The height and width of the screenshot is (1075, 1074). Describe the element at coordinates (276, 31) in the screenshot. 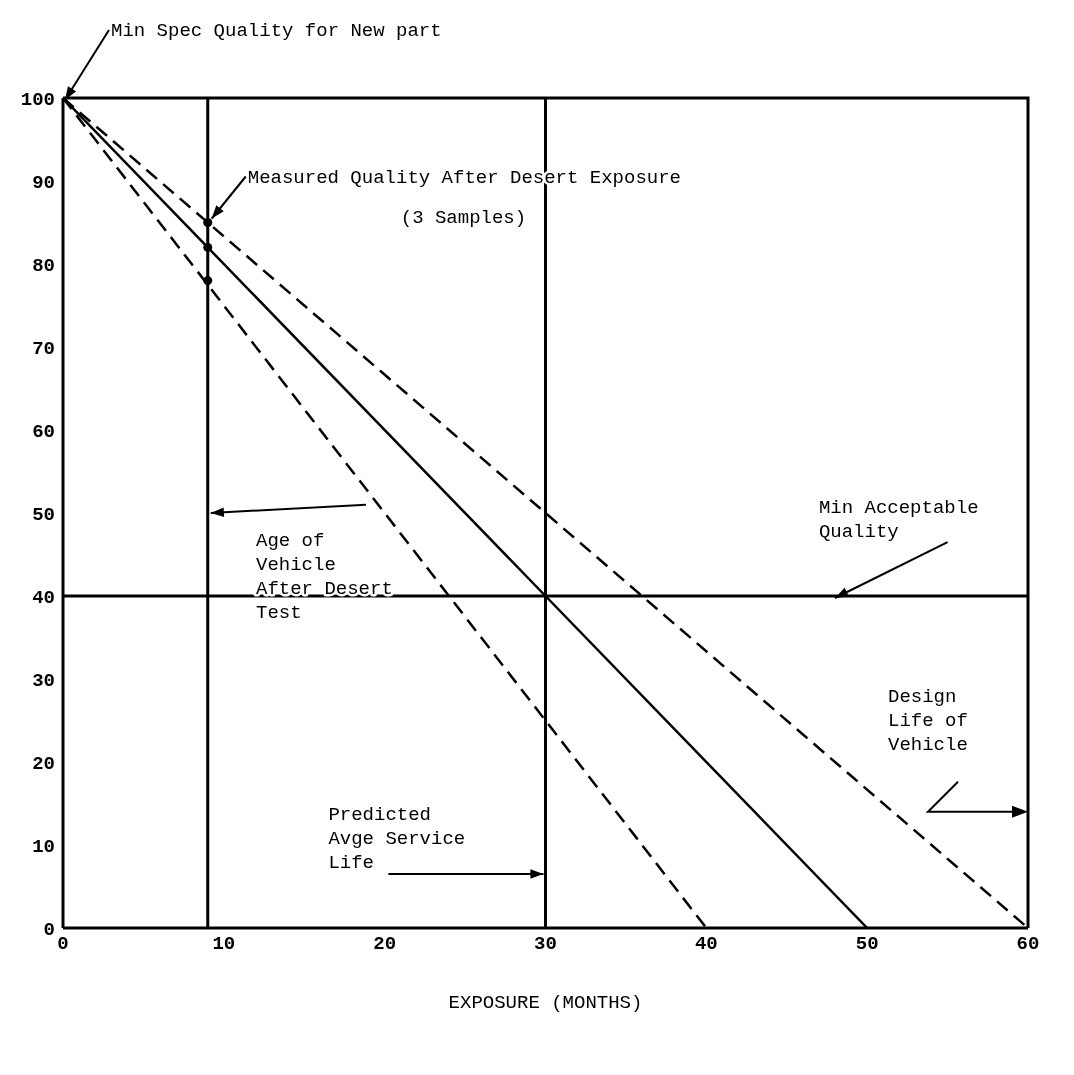

I see `annotation: Min Spec Quality for New part` at that location.